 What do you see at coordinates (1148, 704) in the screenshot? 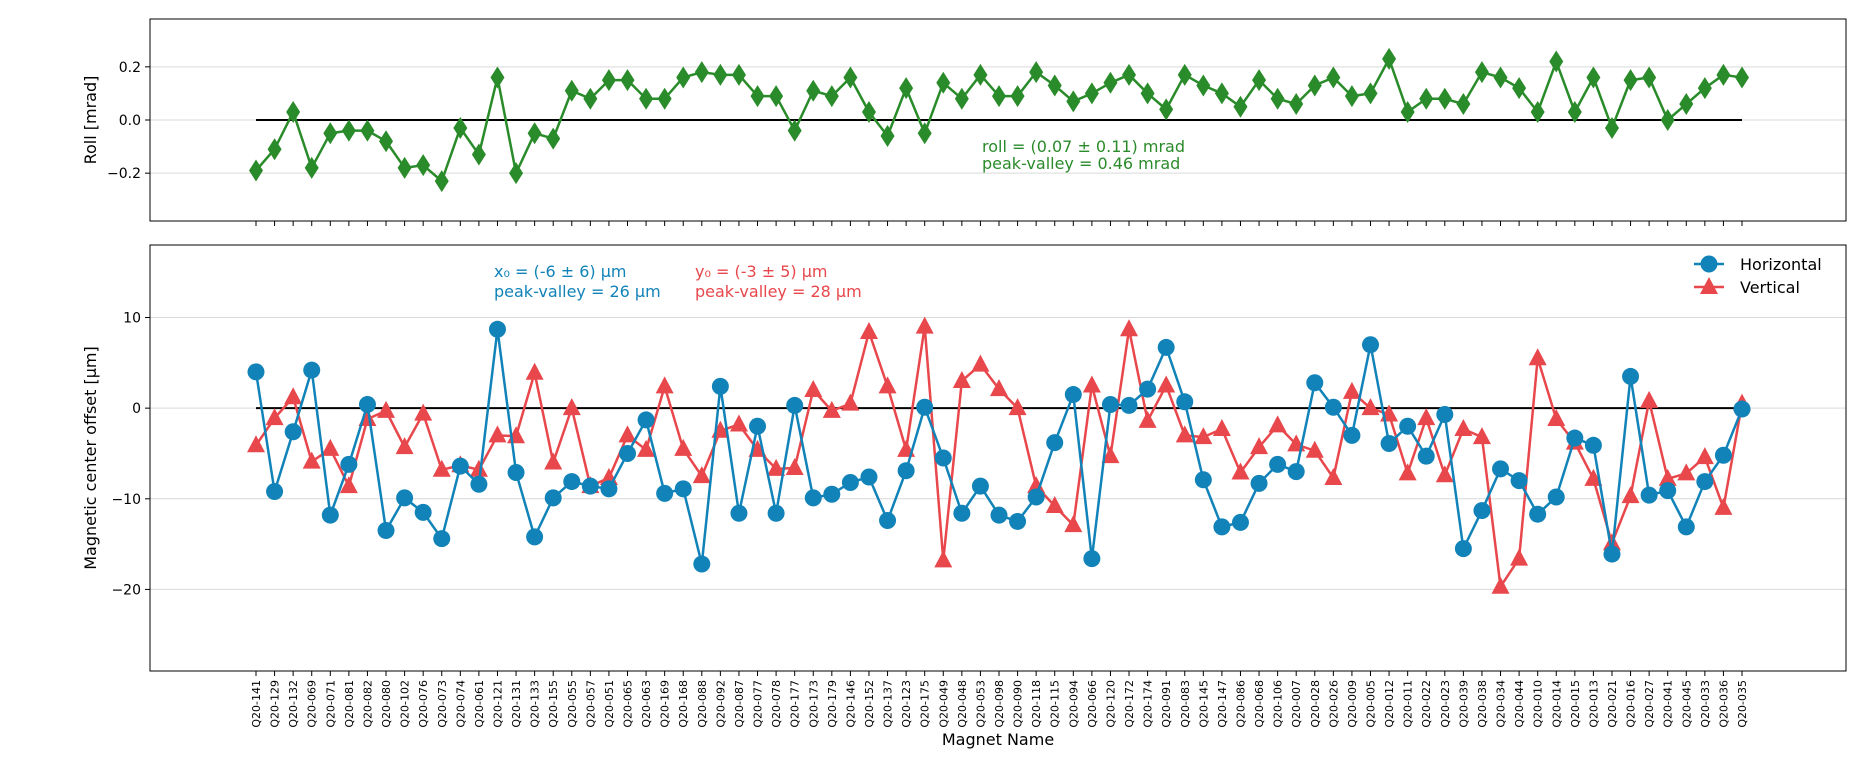
I see `x-tick-label: Q20-174` at bounding box center [1148, 704].